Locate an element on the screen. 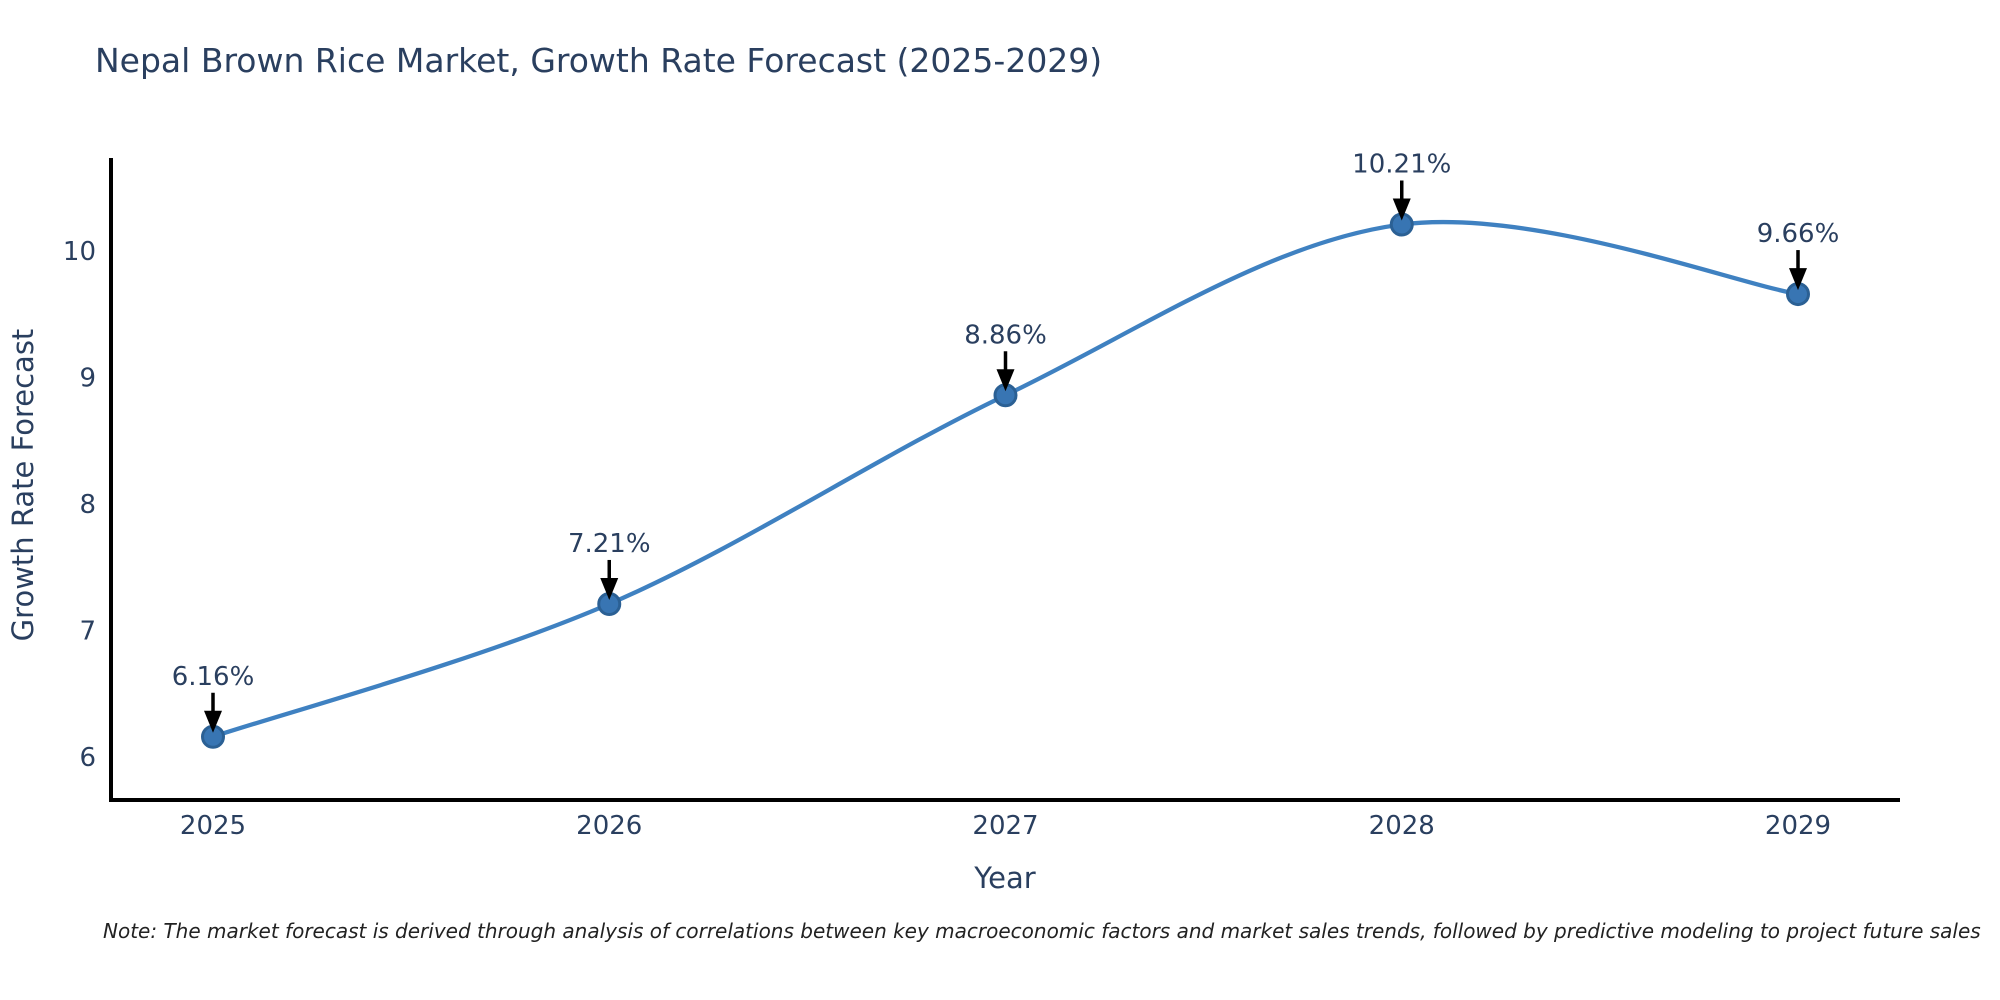 The width and height of the screenshot is (2000, 1000). data-point-label: 10.21% is located at coordinates (1401, 165).